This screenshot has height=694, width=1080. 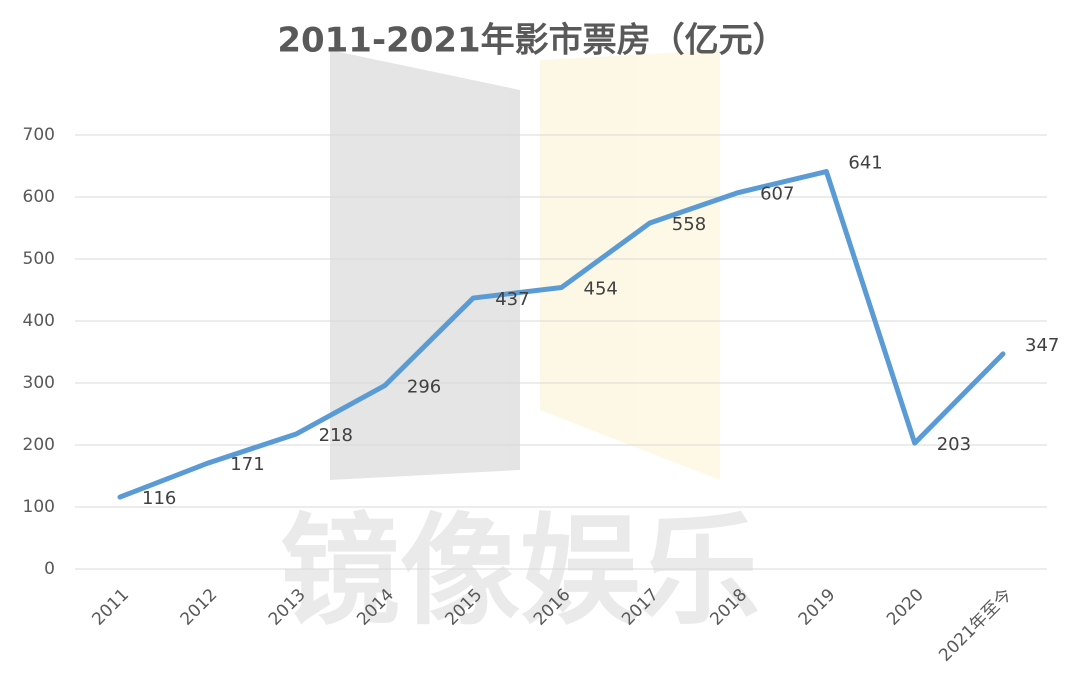 What do you see at coordinates (954, 444) in the screenshot?
I see `data-label: 203` at bounding box center [954, 444].